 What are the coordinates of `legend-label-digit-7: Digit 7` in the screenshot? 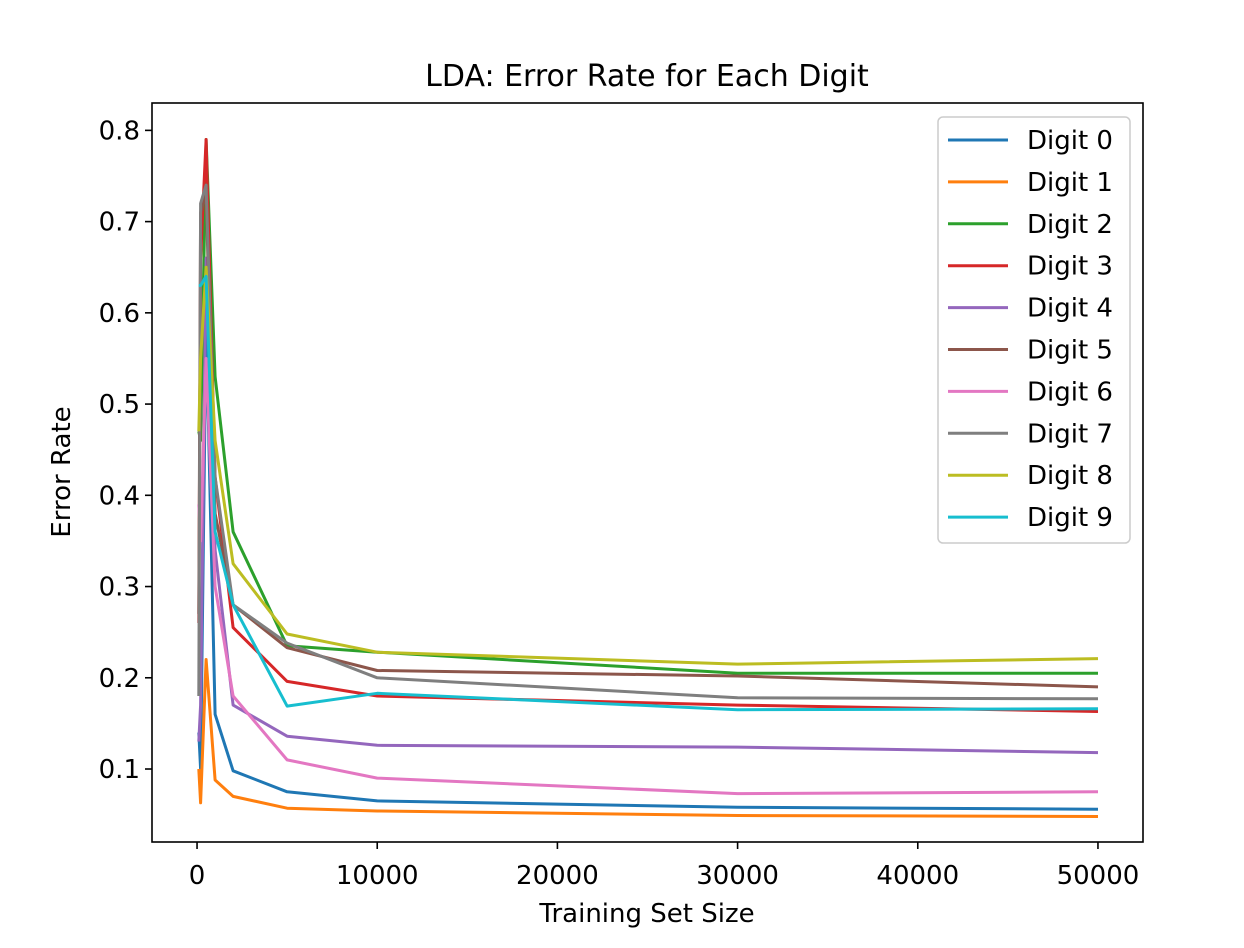 It's located at (1070, 434).